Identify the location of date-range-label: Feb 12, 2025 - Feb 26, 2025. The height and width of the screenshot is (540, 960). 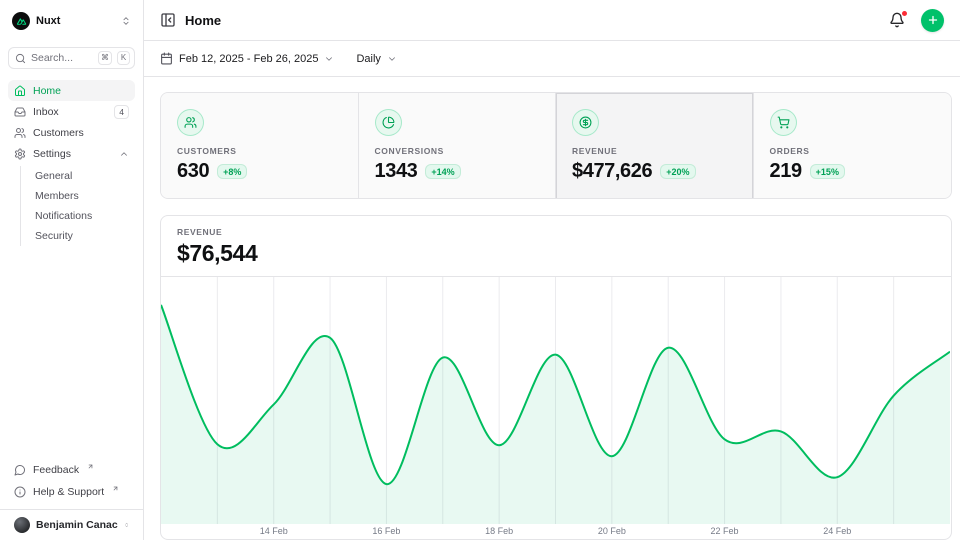
(249, 58).